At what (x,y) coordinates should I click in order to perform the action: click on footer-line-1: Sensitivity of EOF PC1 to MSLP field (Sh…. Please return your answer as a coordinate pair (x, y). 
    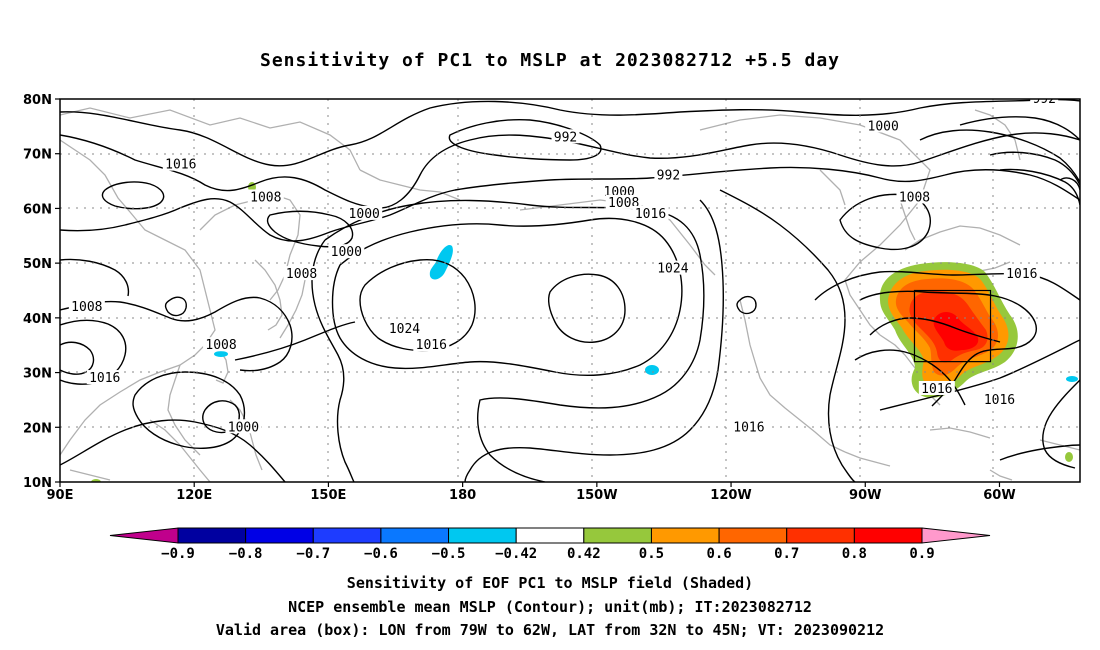
    Looking at the image, I should click on (550, 583).